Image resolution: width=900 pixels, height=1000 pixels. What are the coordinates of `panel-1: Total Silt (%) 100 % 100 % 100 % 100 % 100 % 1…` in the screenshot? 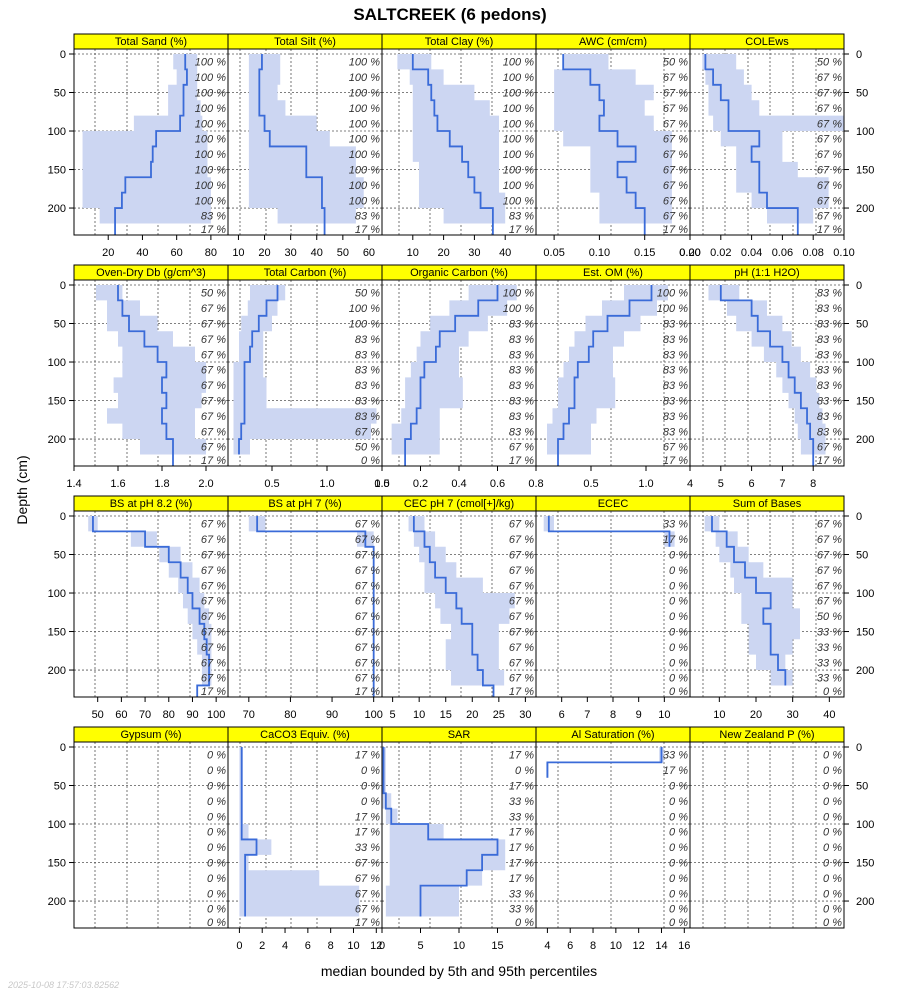 It's located at (305, 146).